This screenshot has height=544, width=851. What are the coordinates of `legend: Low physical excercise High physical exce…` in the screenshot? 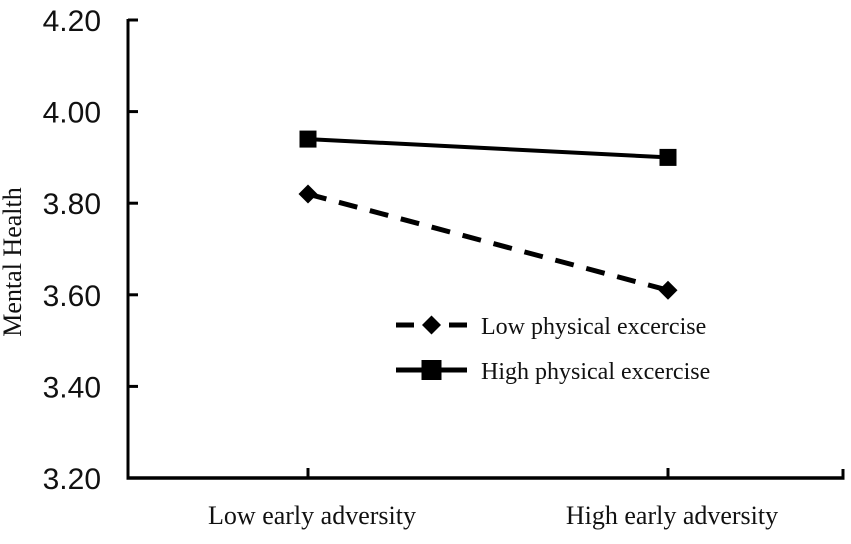 It's located at (553, 349).